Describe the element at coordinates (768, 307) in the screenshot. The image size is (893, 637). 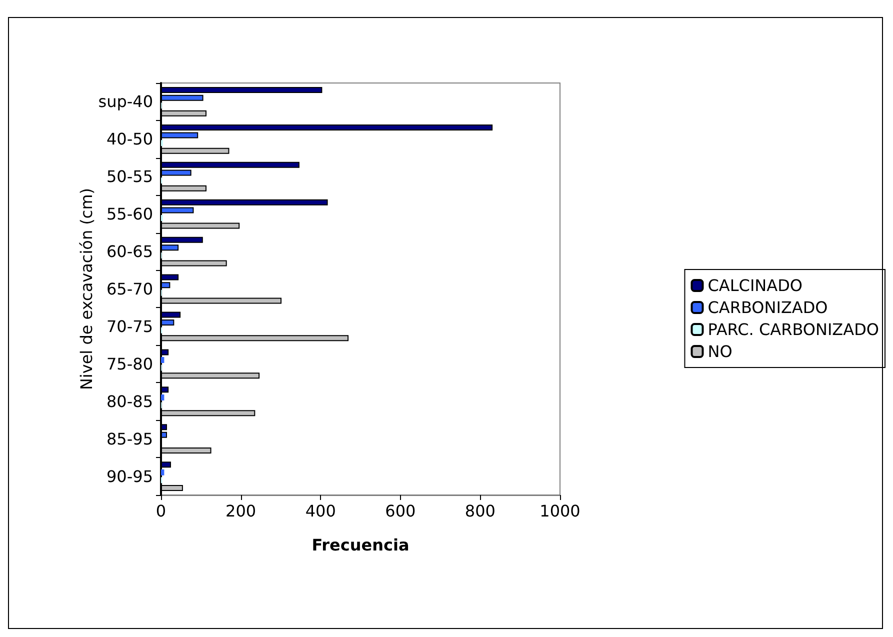
I see `legend-label: CARBONIZADO` at that location.